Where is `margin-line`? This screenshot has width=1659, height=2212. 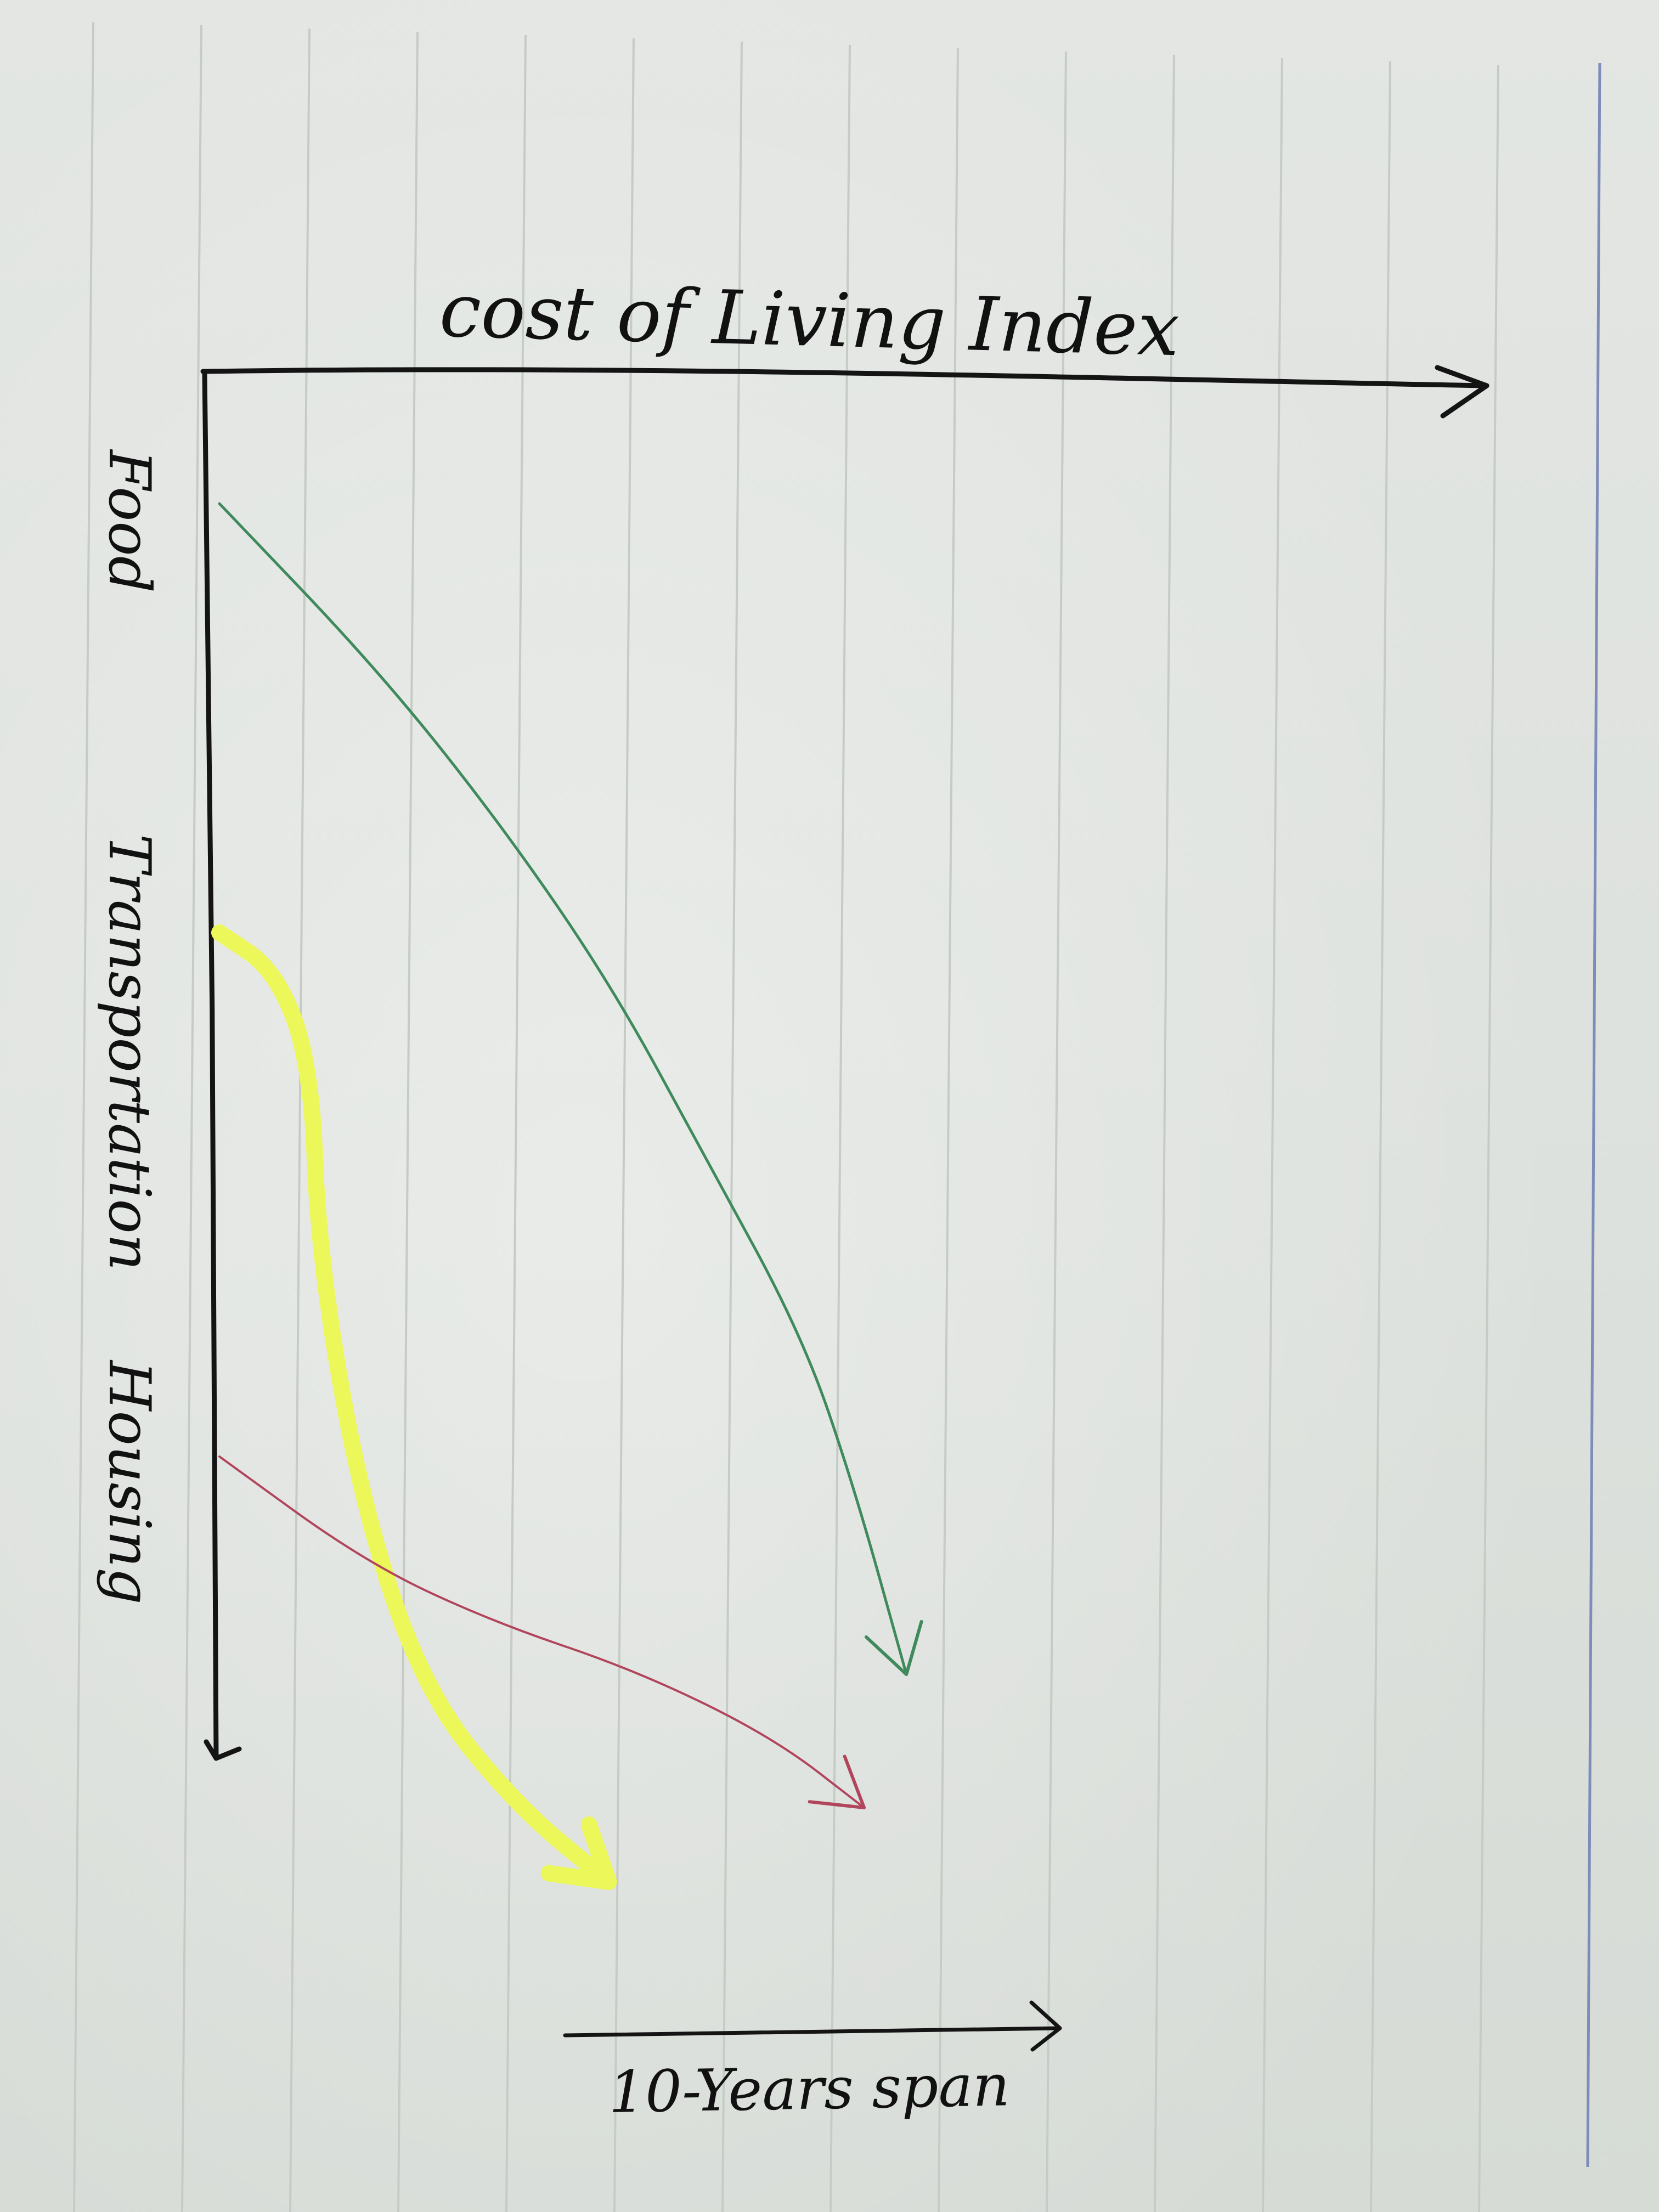
margin-line is located at coordinates (1593, 1115).